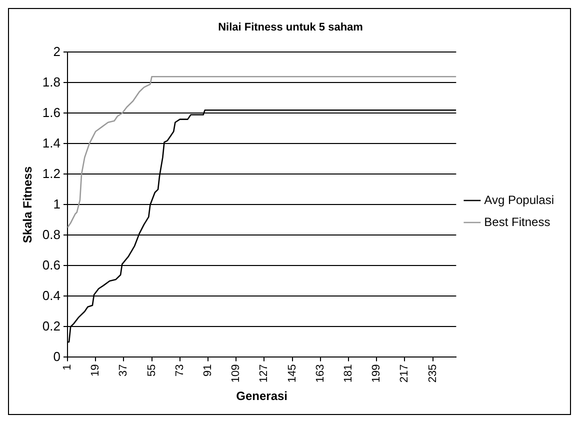  What do you see at coordinates (292, 373) in the screenshot?
I see `x-tick-label: 145` at bounding box center [292, 373].